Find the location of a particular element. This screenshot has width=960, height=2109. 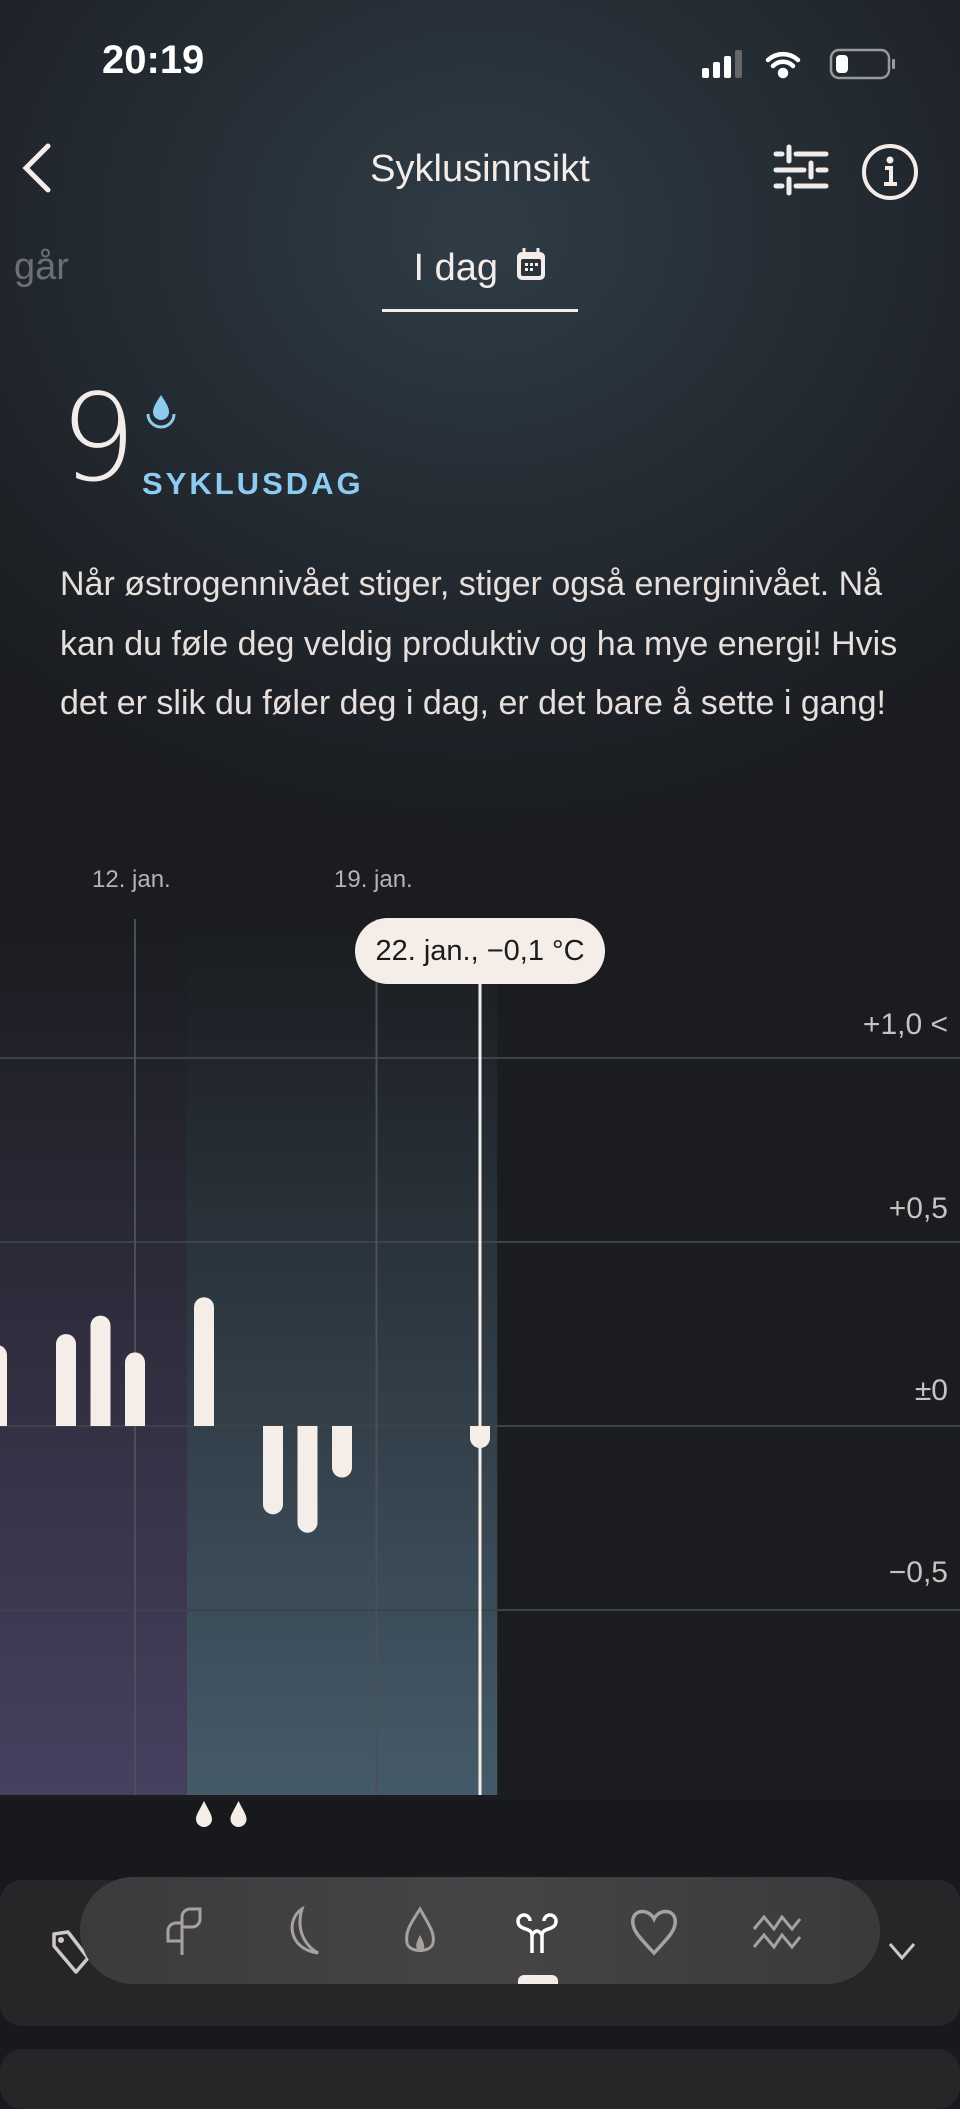

moon-icon is located at coordinates (305, 1932).